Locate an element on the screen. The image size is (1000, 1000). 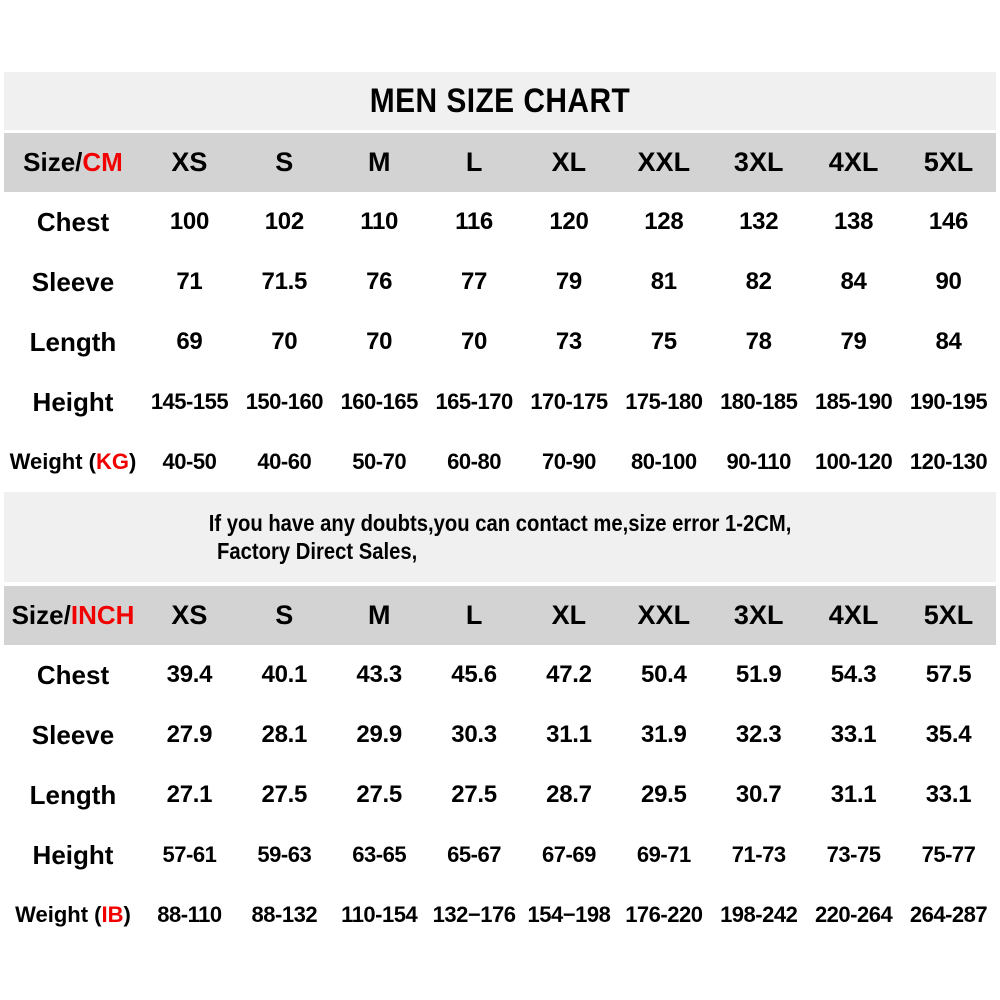
row-label-text: Chest is located at coordinates (73, 221).